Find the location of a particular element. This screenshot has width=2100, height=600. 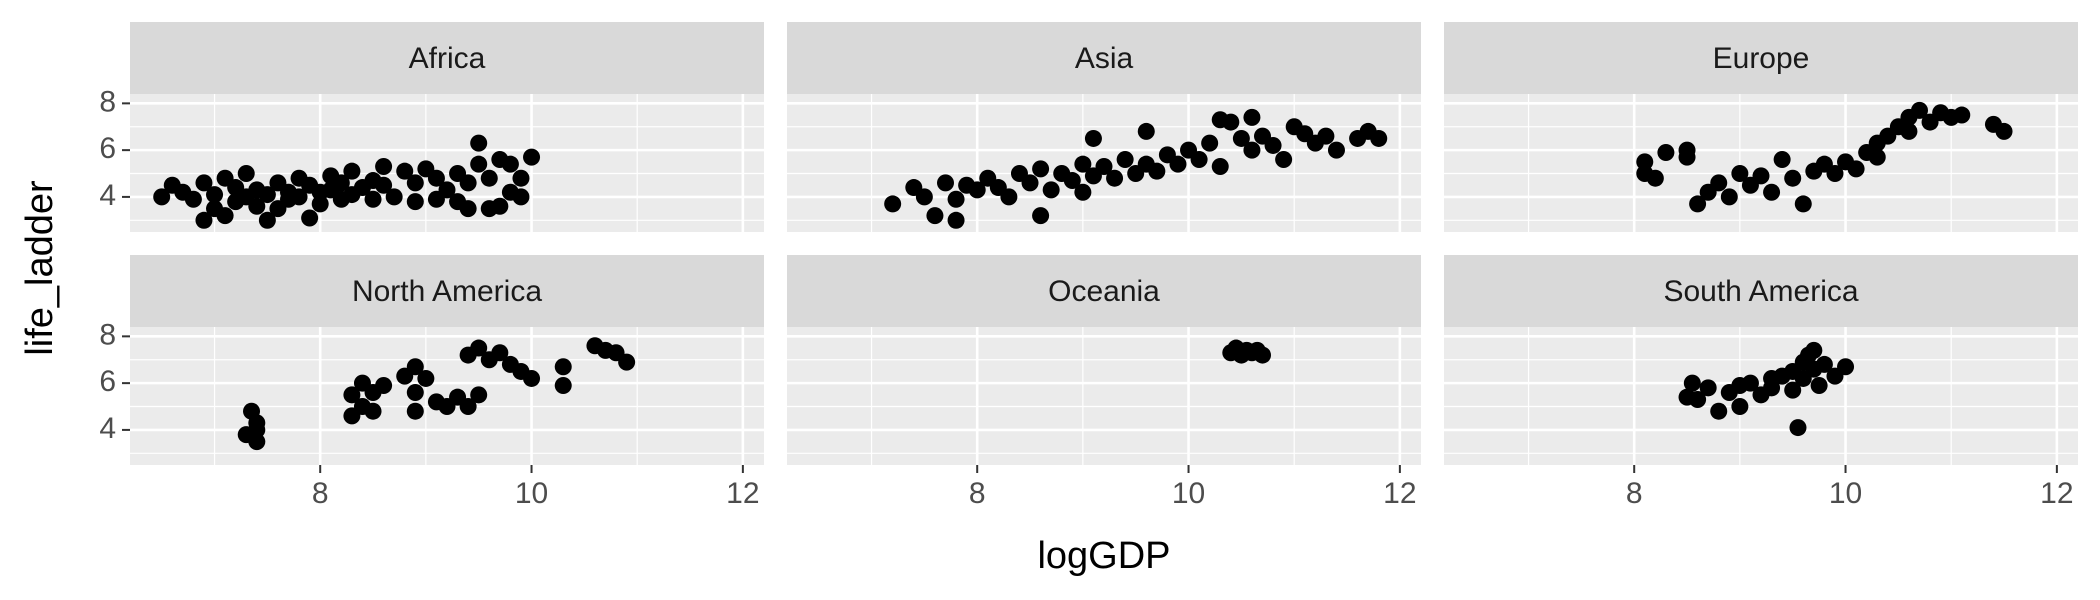

y-tick-label: 4 is located at coordinates (107, 428).